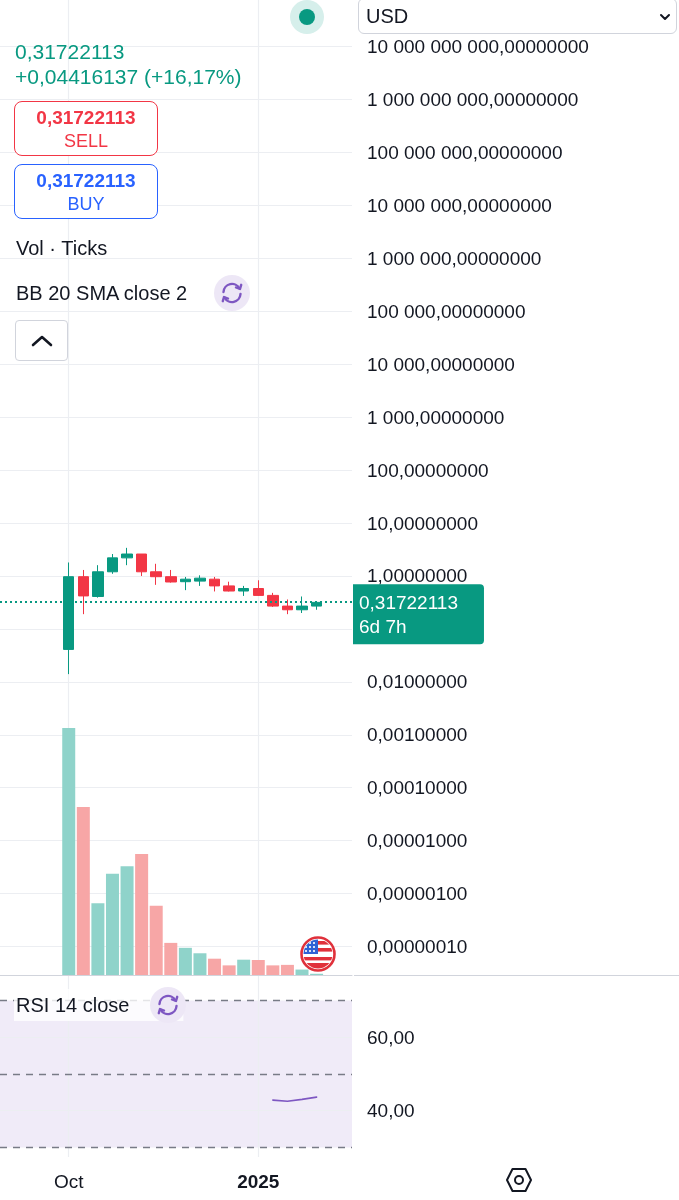  What do you see at coordinates (417, 947) in the screenshot?
I see `y-tick-label: 0,00000010` at bounding box center [417, 947].